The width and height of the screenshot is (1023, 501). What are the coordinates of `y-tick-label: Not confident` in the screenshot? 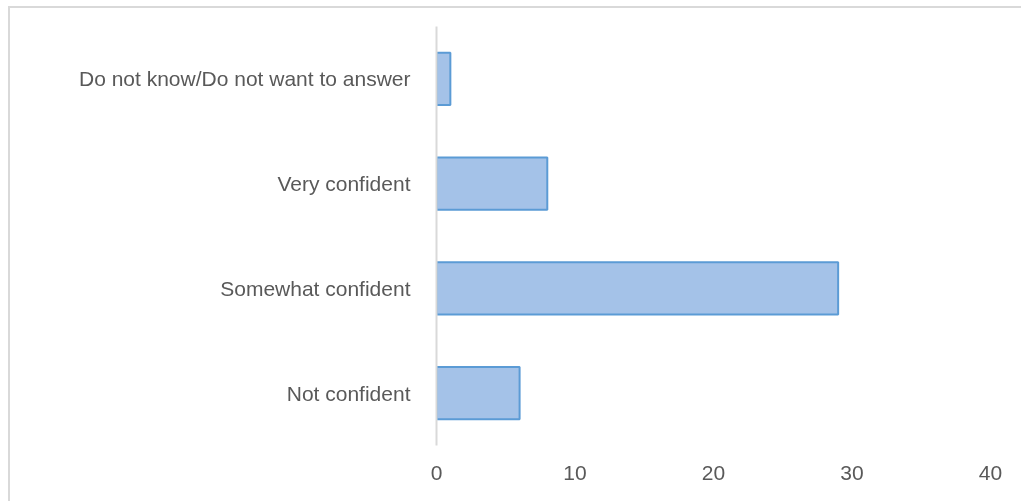 It's located at (348, 393).